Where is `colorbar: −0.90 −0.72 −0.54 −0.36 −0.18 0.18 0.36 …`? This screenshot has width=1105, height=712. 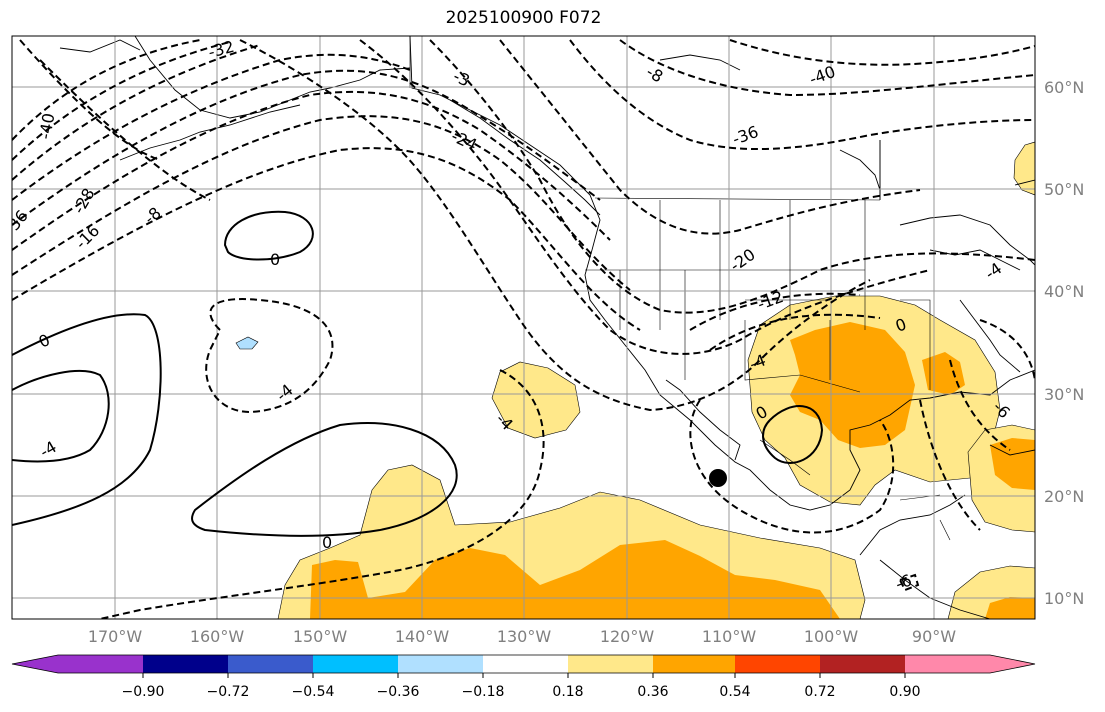 colorbar: −0.90 −0.72 −0.54 −0.36 −0.18 0.18 0.36 … is located at coordinates (523, 677).